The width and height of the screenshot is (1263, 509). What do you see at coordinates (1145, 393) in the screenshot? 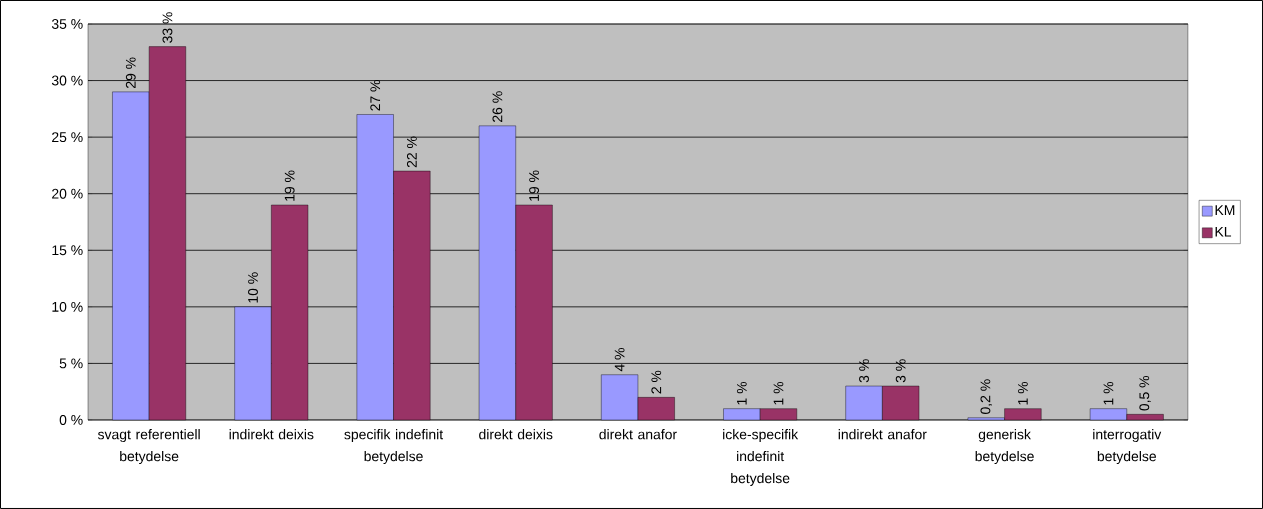
I see `data-label: 0,5 %` at bounding box center [1145, 393].